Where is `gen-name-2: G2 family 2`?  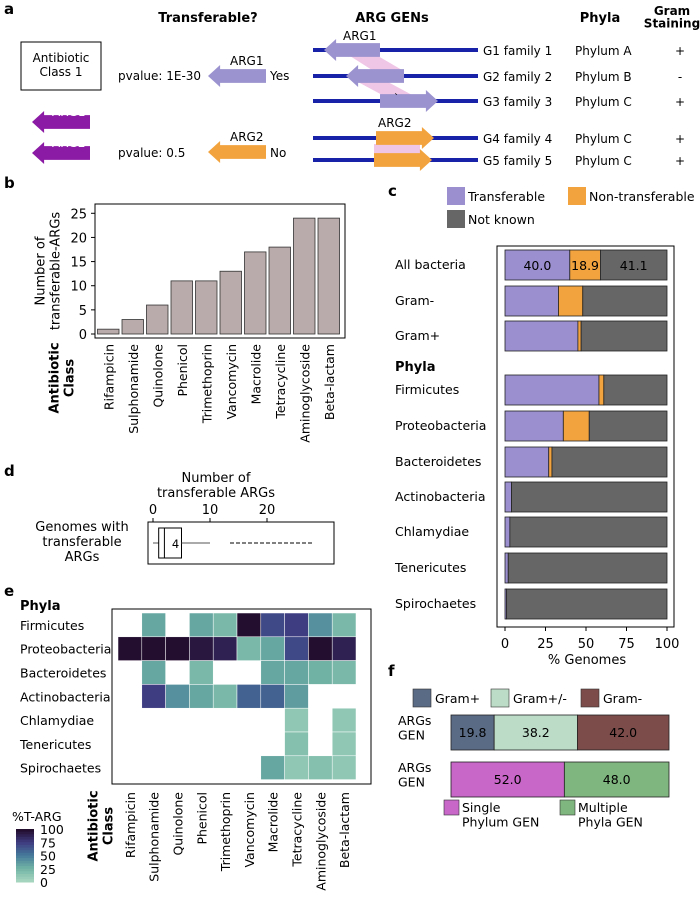 gen-name-2: G2 family 2 is located at coordinates (517, 77).